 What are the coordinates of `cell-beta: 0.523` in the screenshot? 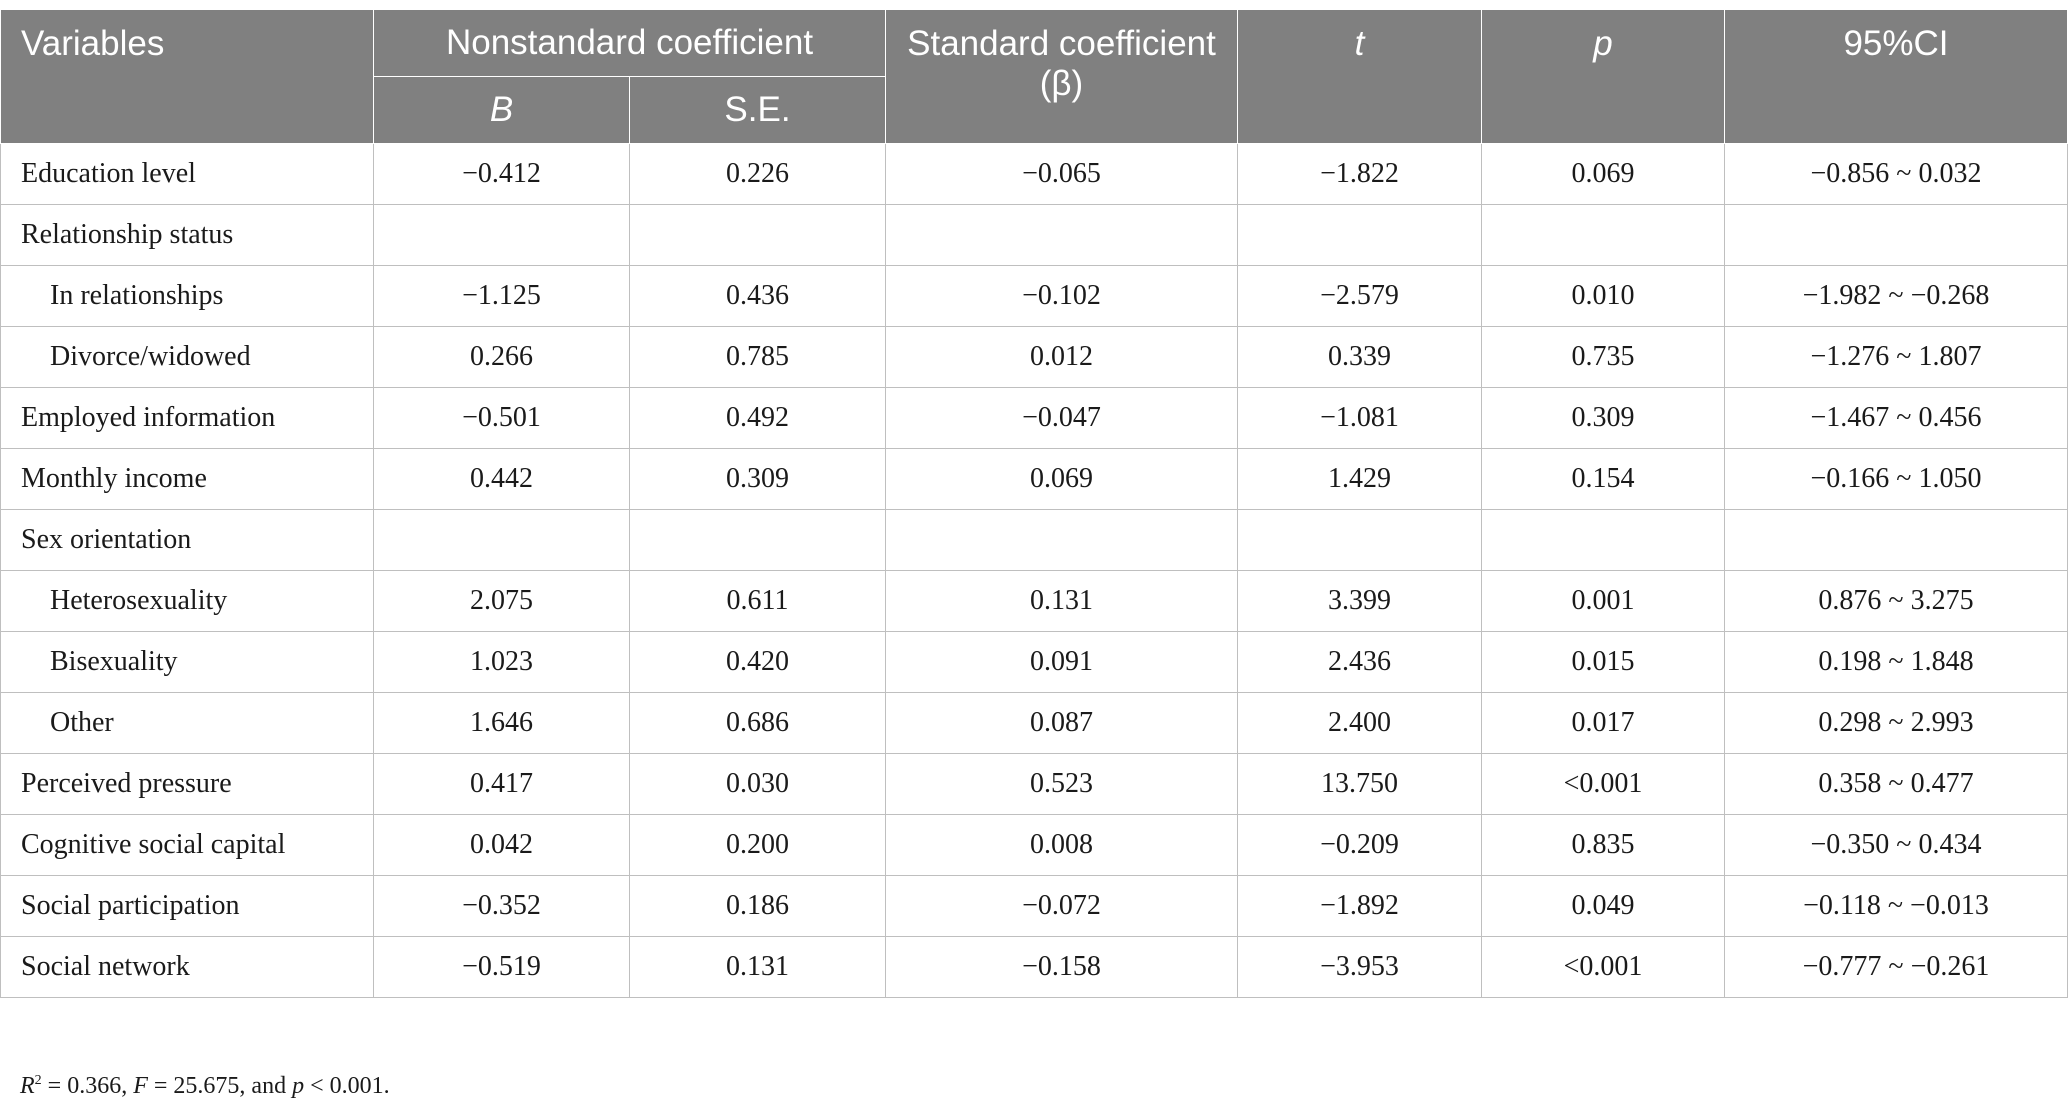 It's located at (1061, 784).